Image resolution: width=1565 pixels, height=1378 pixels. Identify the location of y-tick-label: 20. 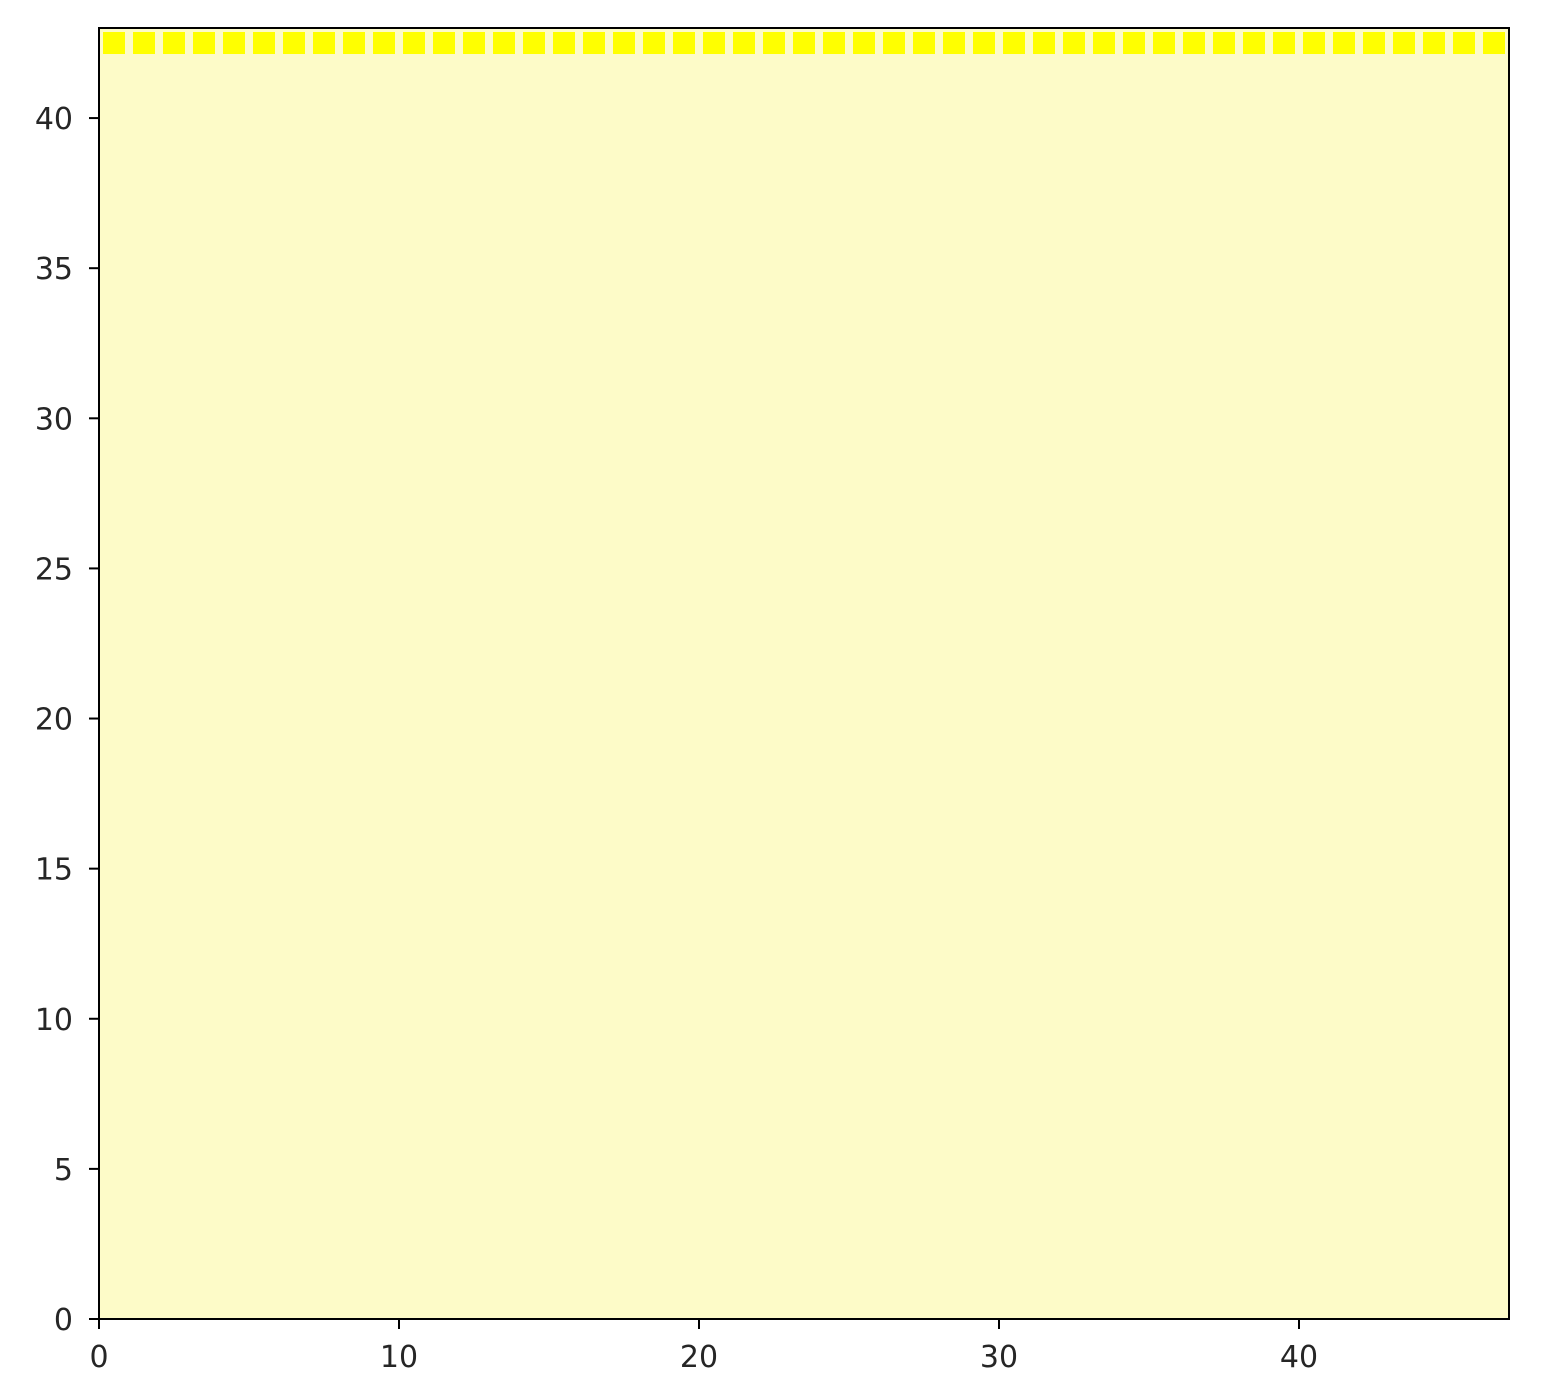
(54, 720).